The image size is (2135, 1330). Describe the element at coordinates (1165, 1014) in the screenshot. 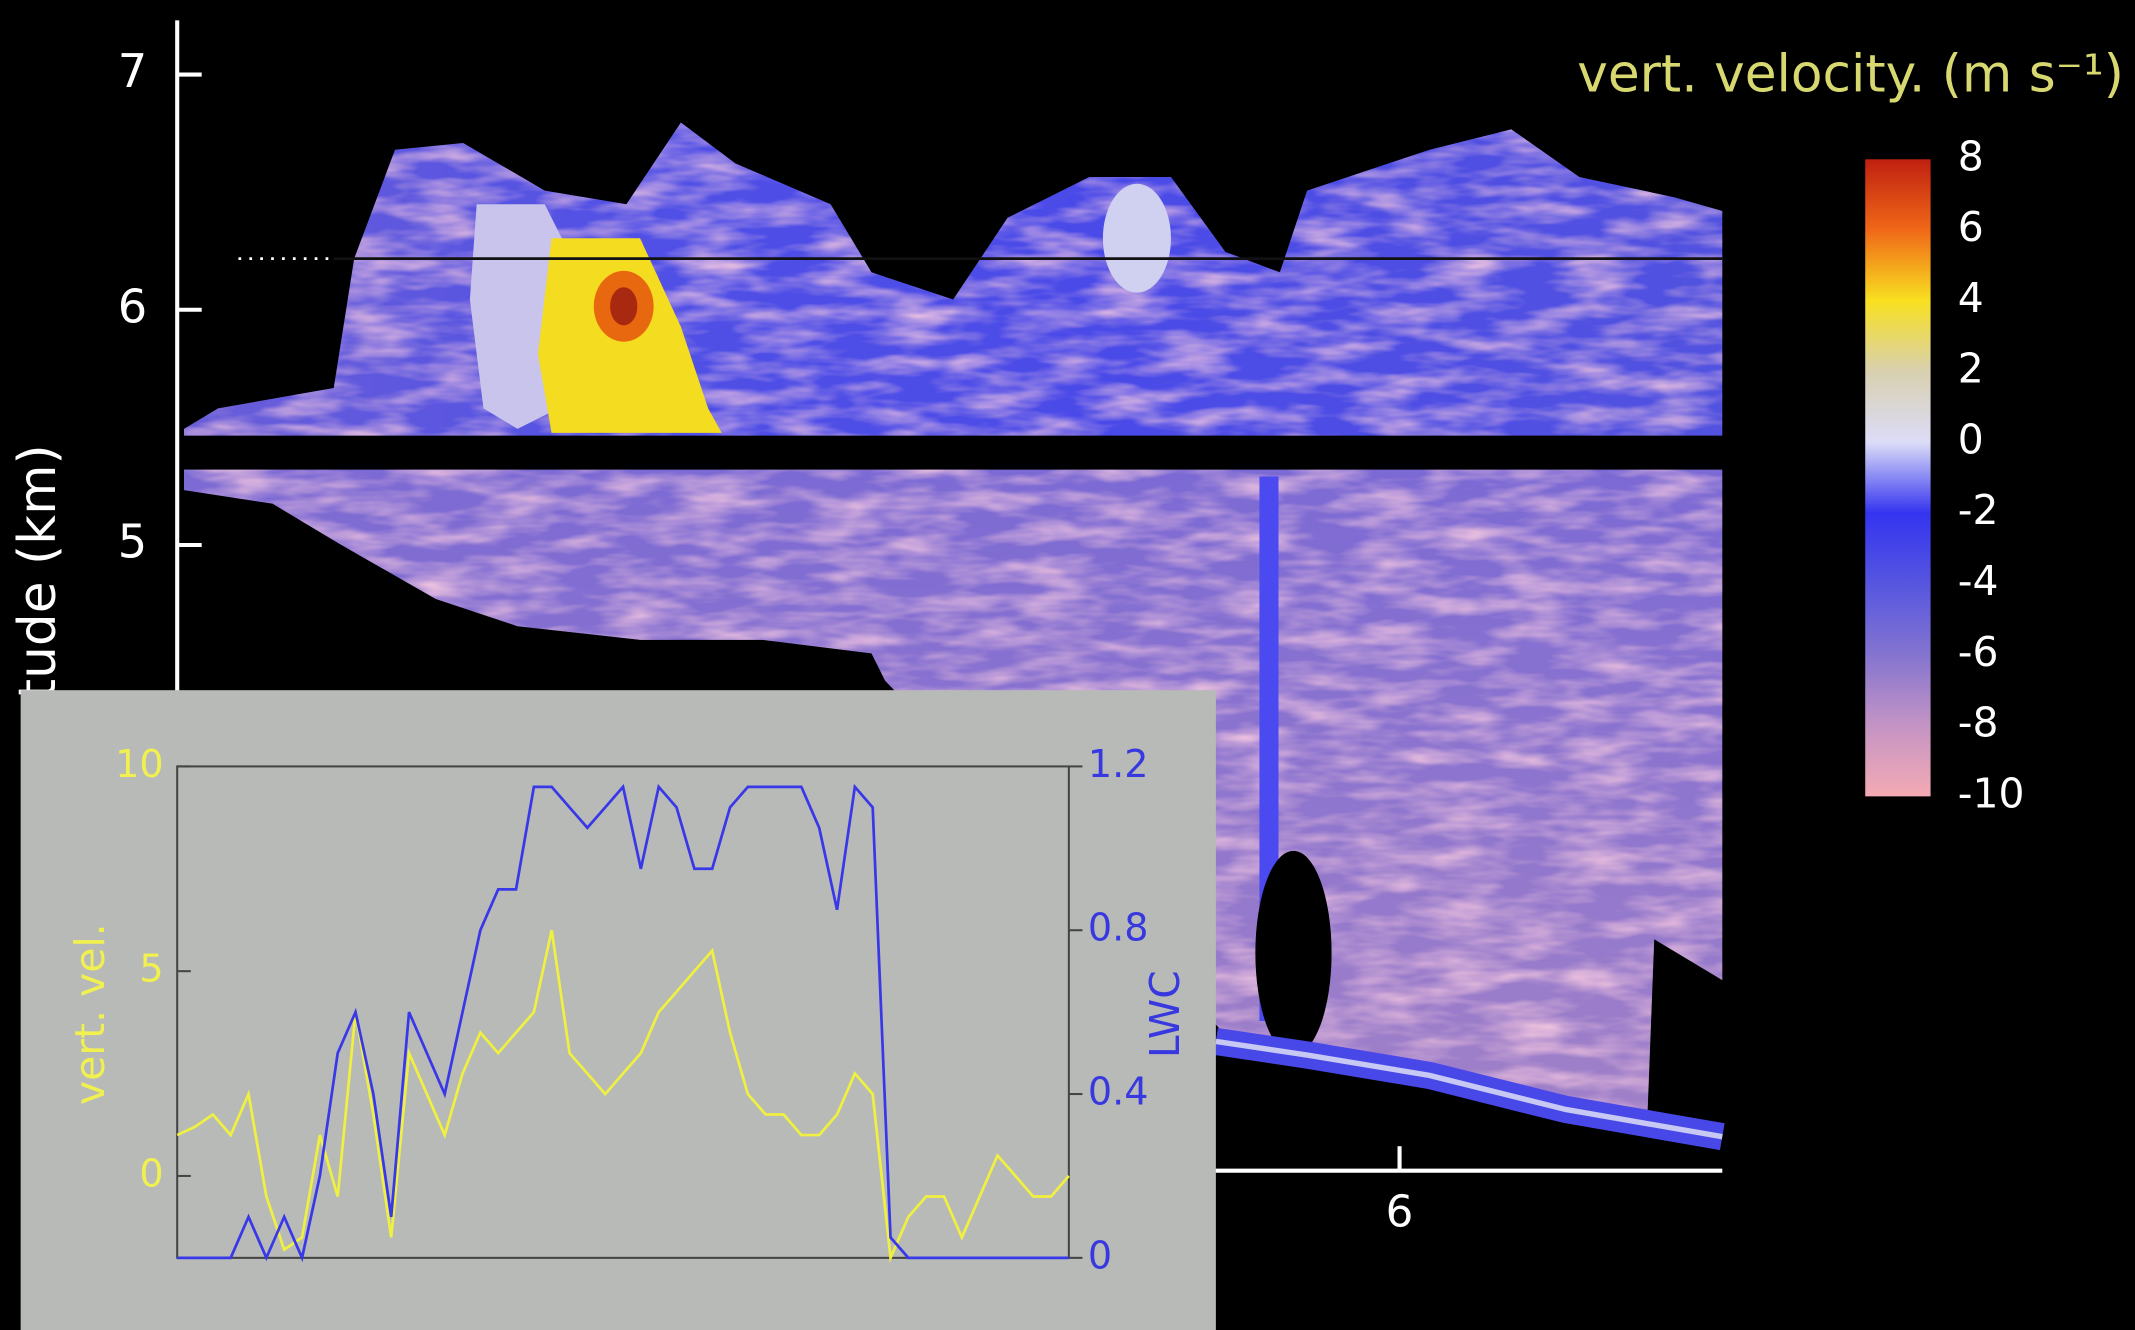

I see `y2-axis-label: LWC` at that location.